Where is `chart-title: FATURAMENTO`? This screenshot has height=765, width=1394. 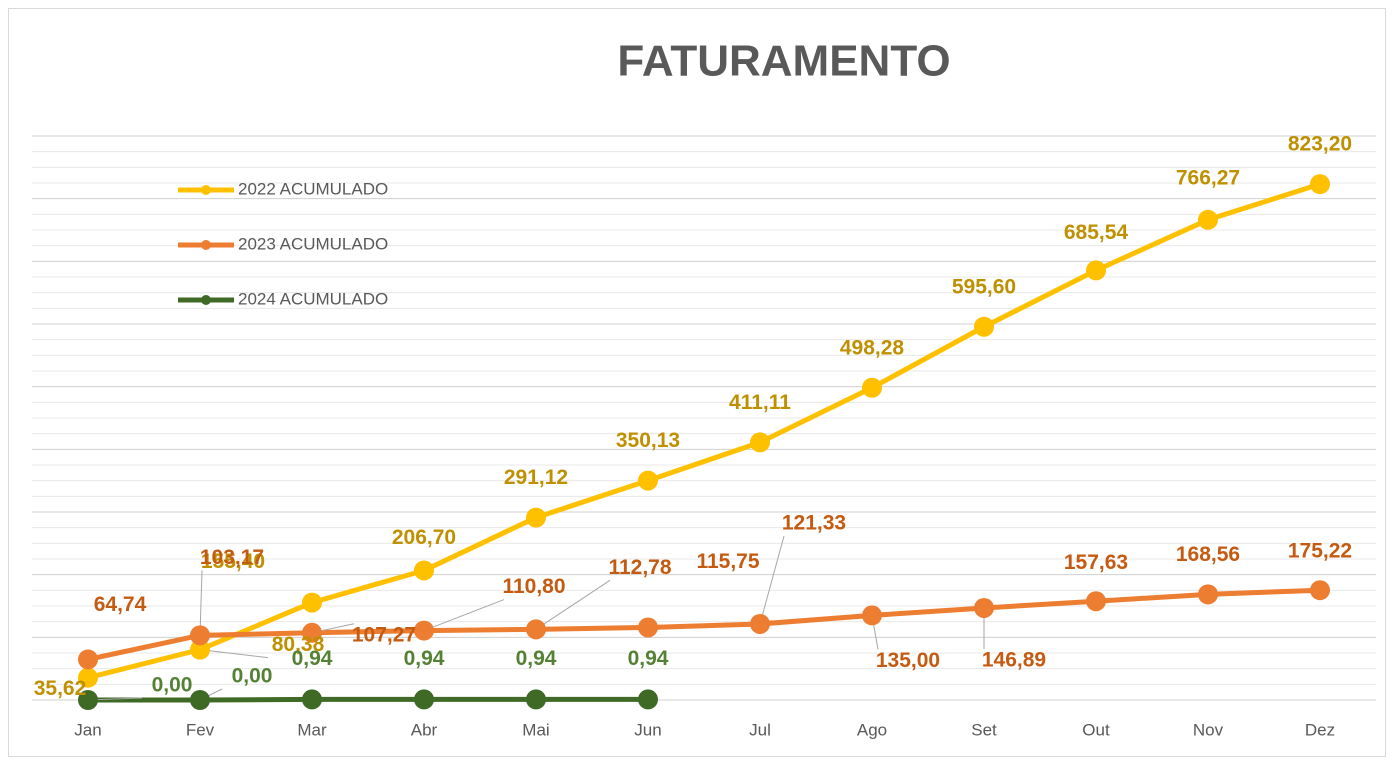
chart-title: FATURAMENTO is located at coordinates (783, 61).